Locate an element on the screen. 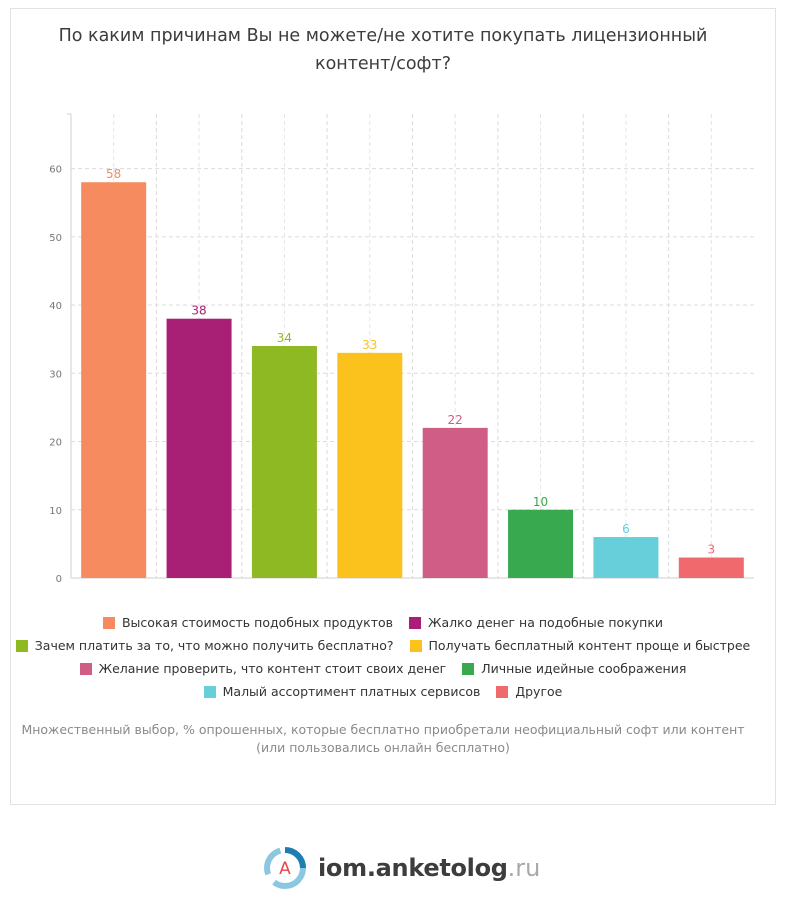 The height and width of the screenshot is (899, 790). footer-logo: A iom.anketolog .ru is located at coordinates (401, 868).